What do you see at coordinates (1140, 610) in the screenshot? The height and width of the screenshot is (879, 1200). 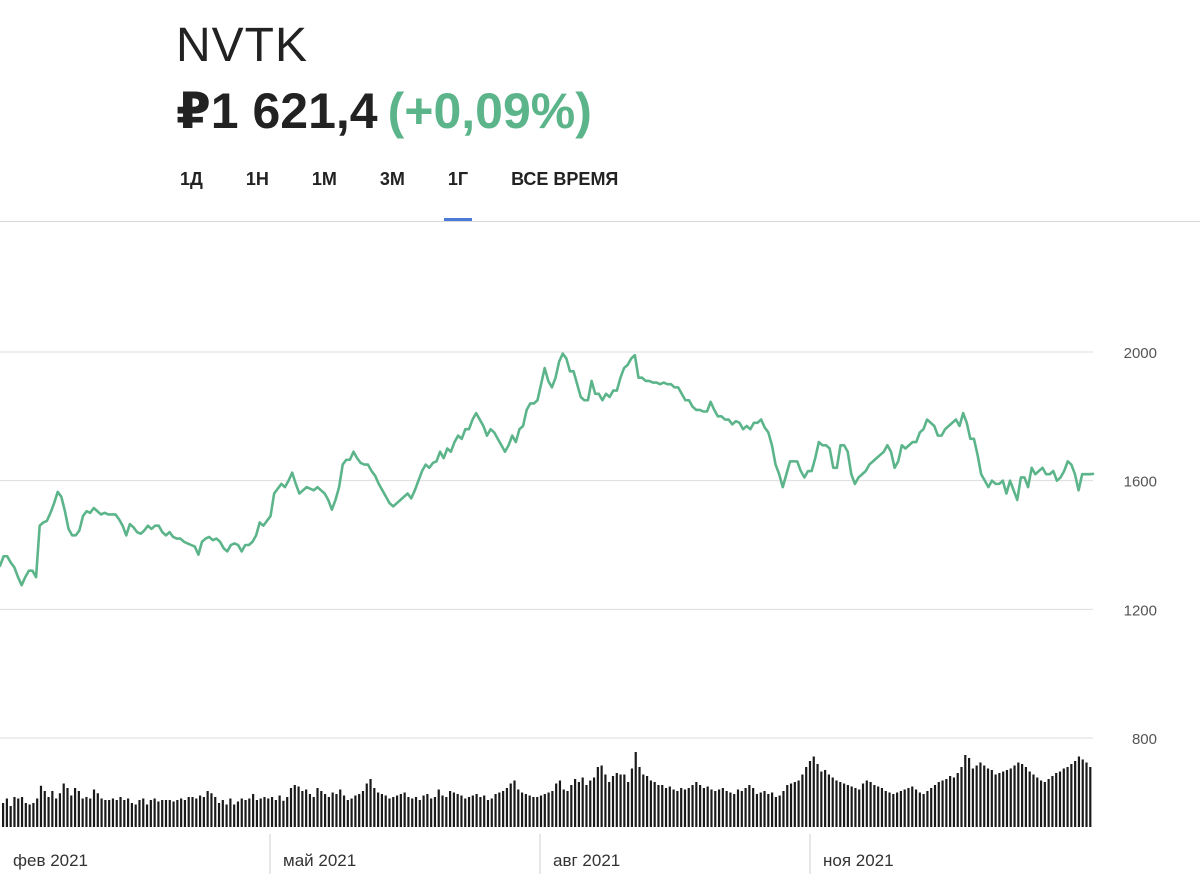 I see `y-tick-label: 1200` at bounding box center [1140, 610].